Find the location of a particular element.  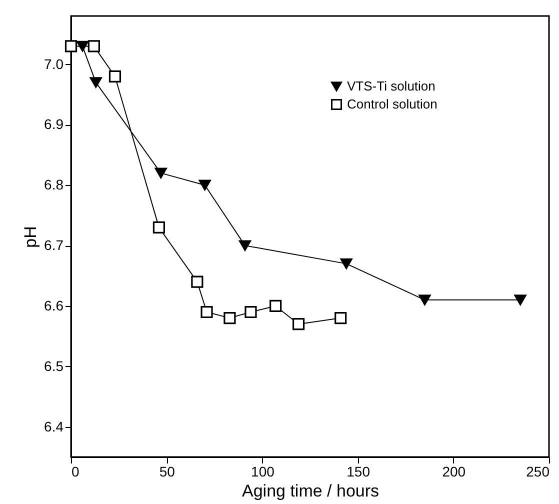

y-tick-label: 6.6 is located at coordinates (54, 305).